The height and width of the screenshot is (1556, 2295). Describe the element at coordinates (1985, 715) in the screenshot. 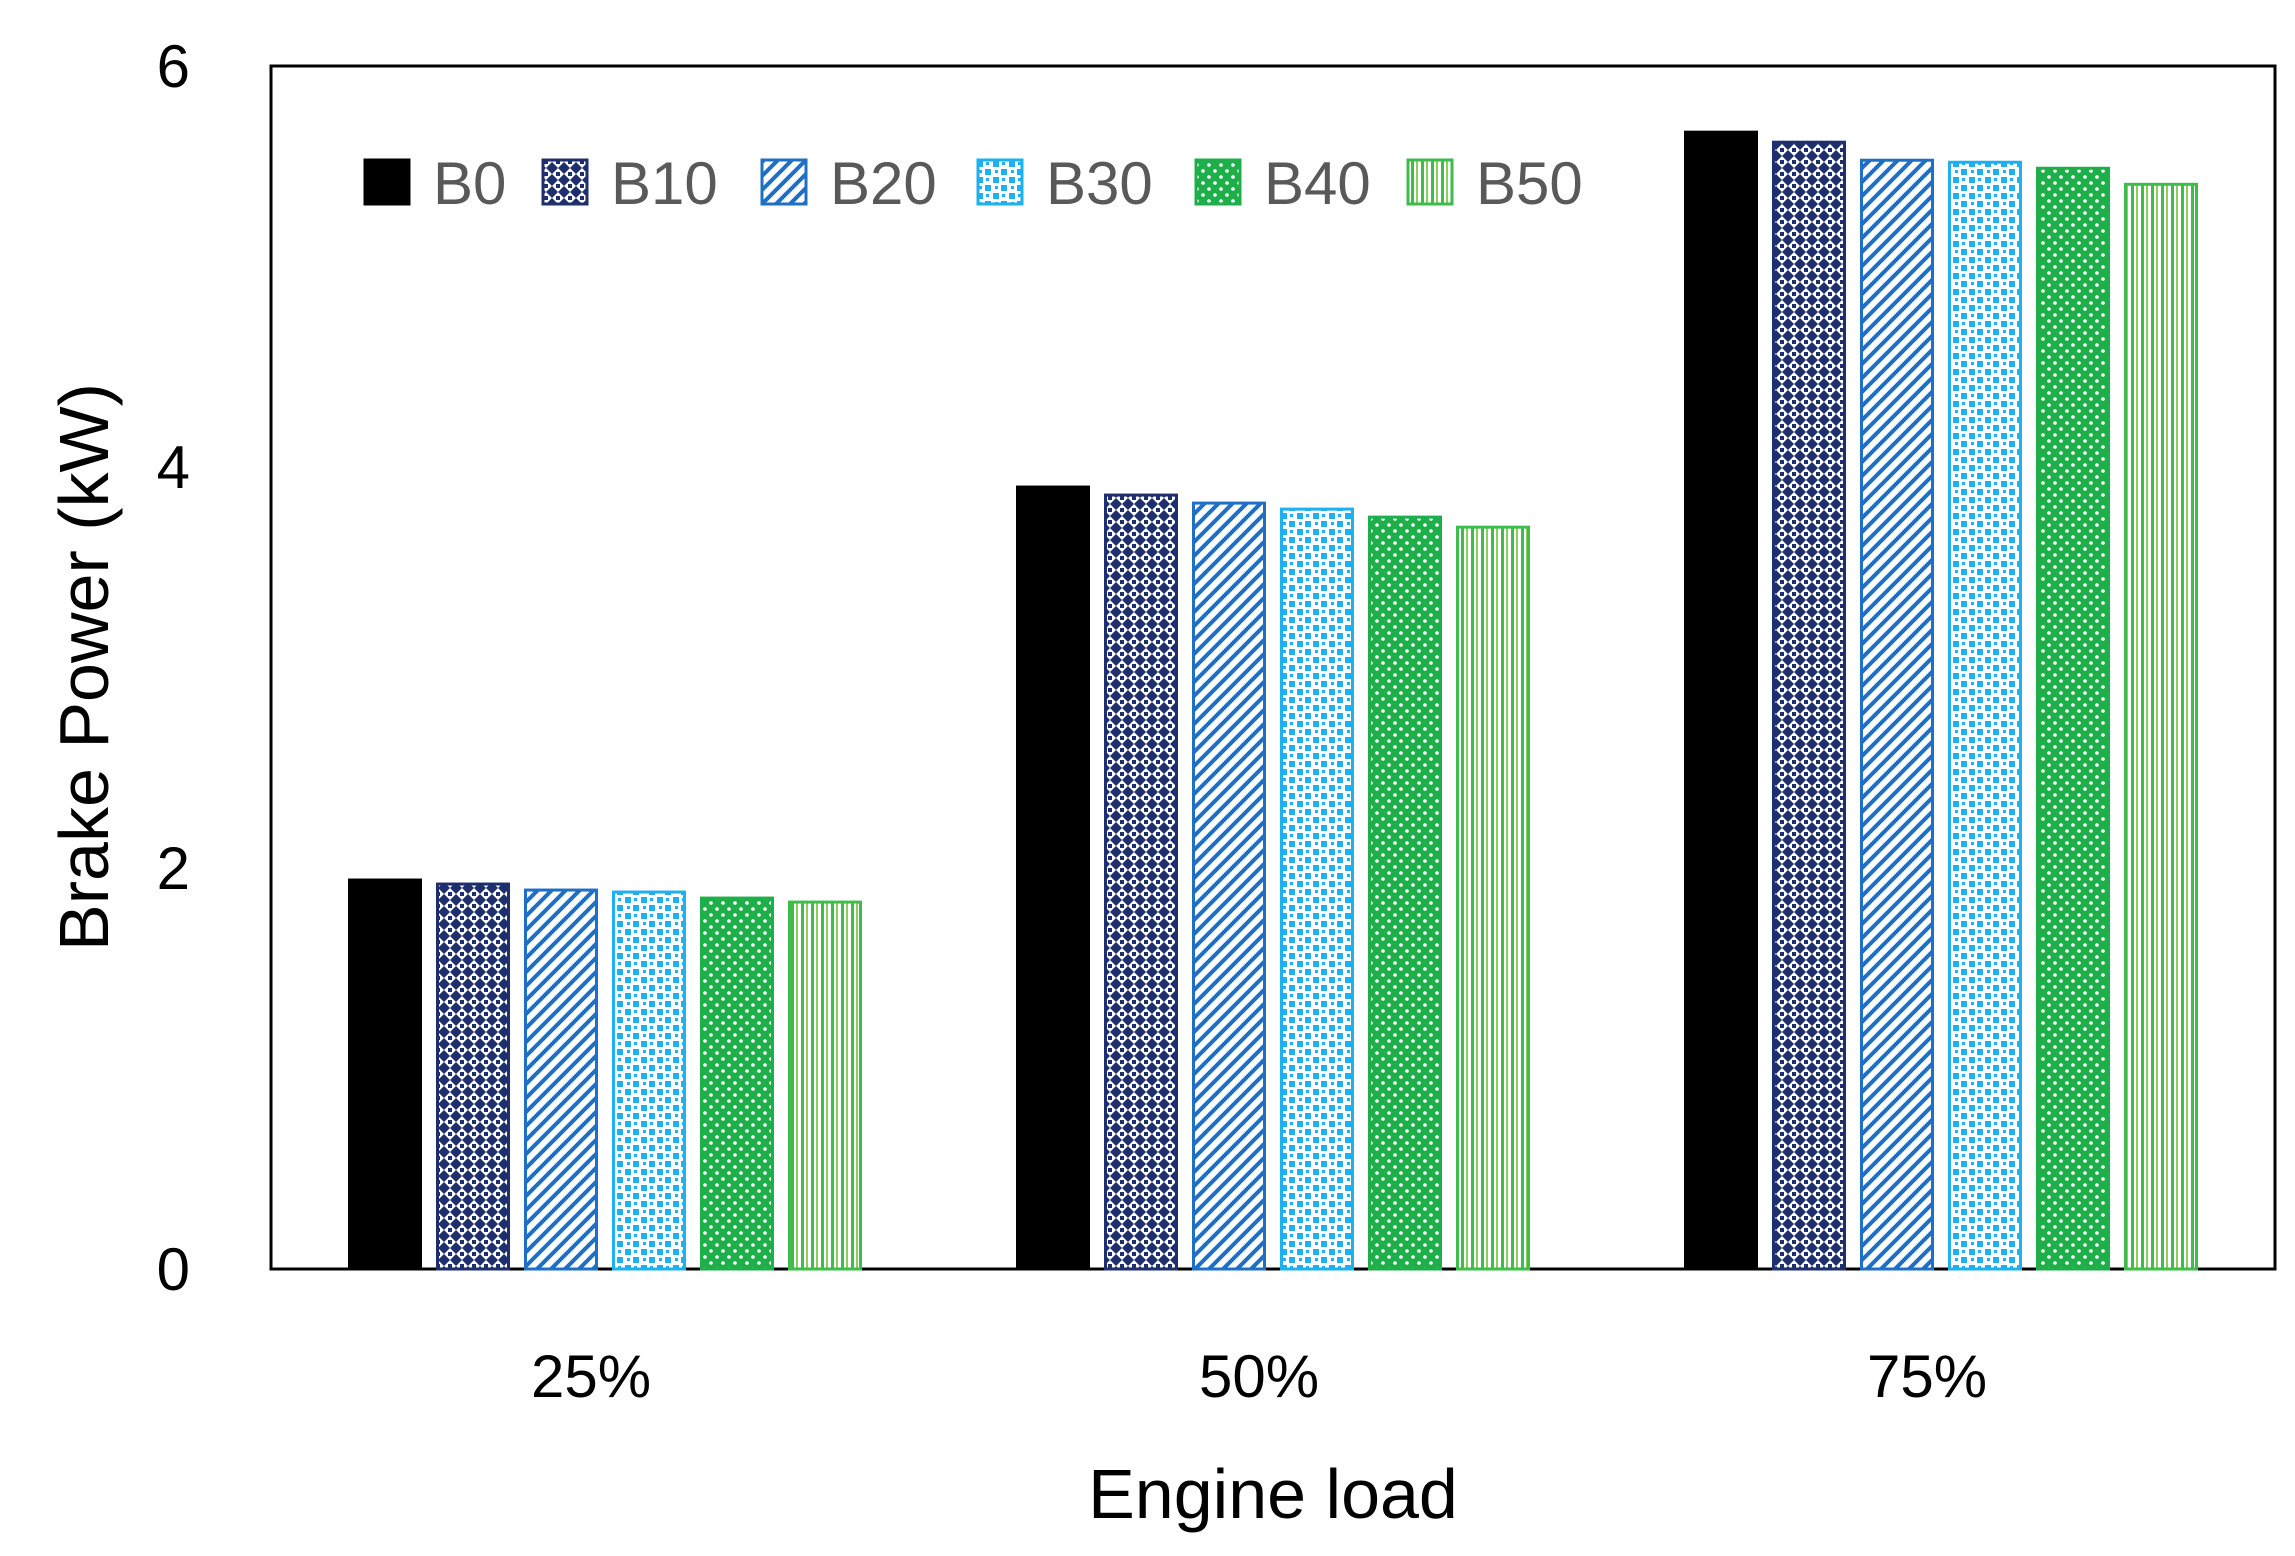

I see `bar-b30-75pct` at that location.